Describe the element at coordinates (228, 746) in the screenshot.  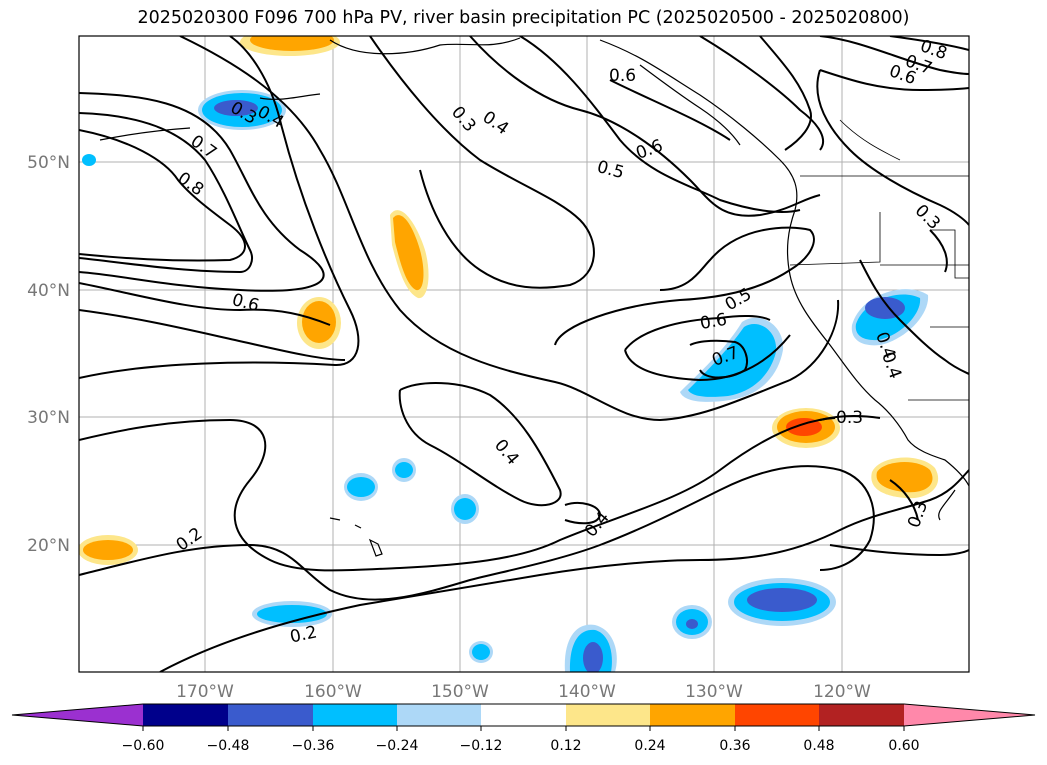
I see `colorbar-tick: −0.48` at that location.